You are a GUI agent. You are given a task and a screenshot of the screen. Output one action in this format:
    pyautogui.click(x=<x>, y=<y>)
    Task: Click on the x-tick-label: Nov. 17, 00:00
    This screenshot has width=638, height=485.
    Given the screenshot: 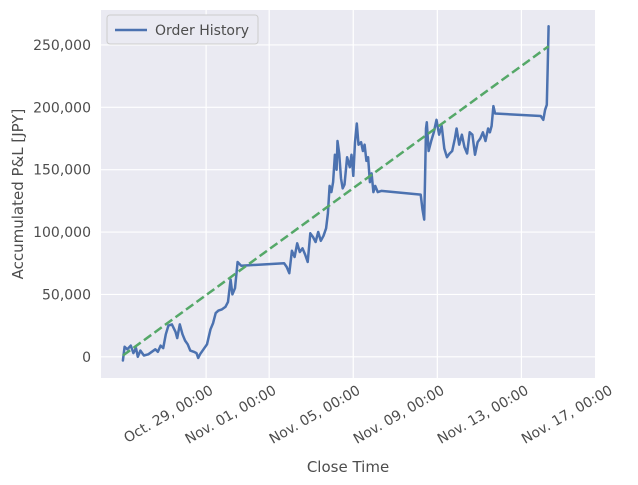 What is the action you would take?
    pyautogui.click(x=567, y=415)
    